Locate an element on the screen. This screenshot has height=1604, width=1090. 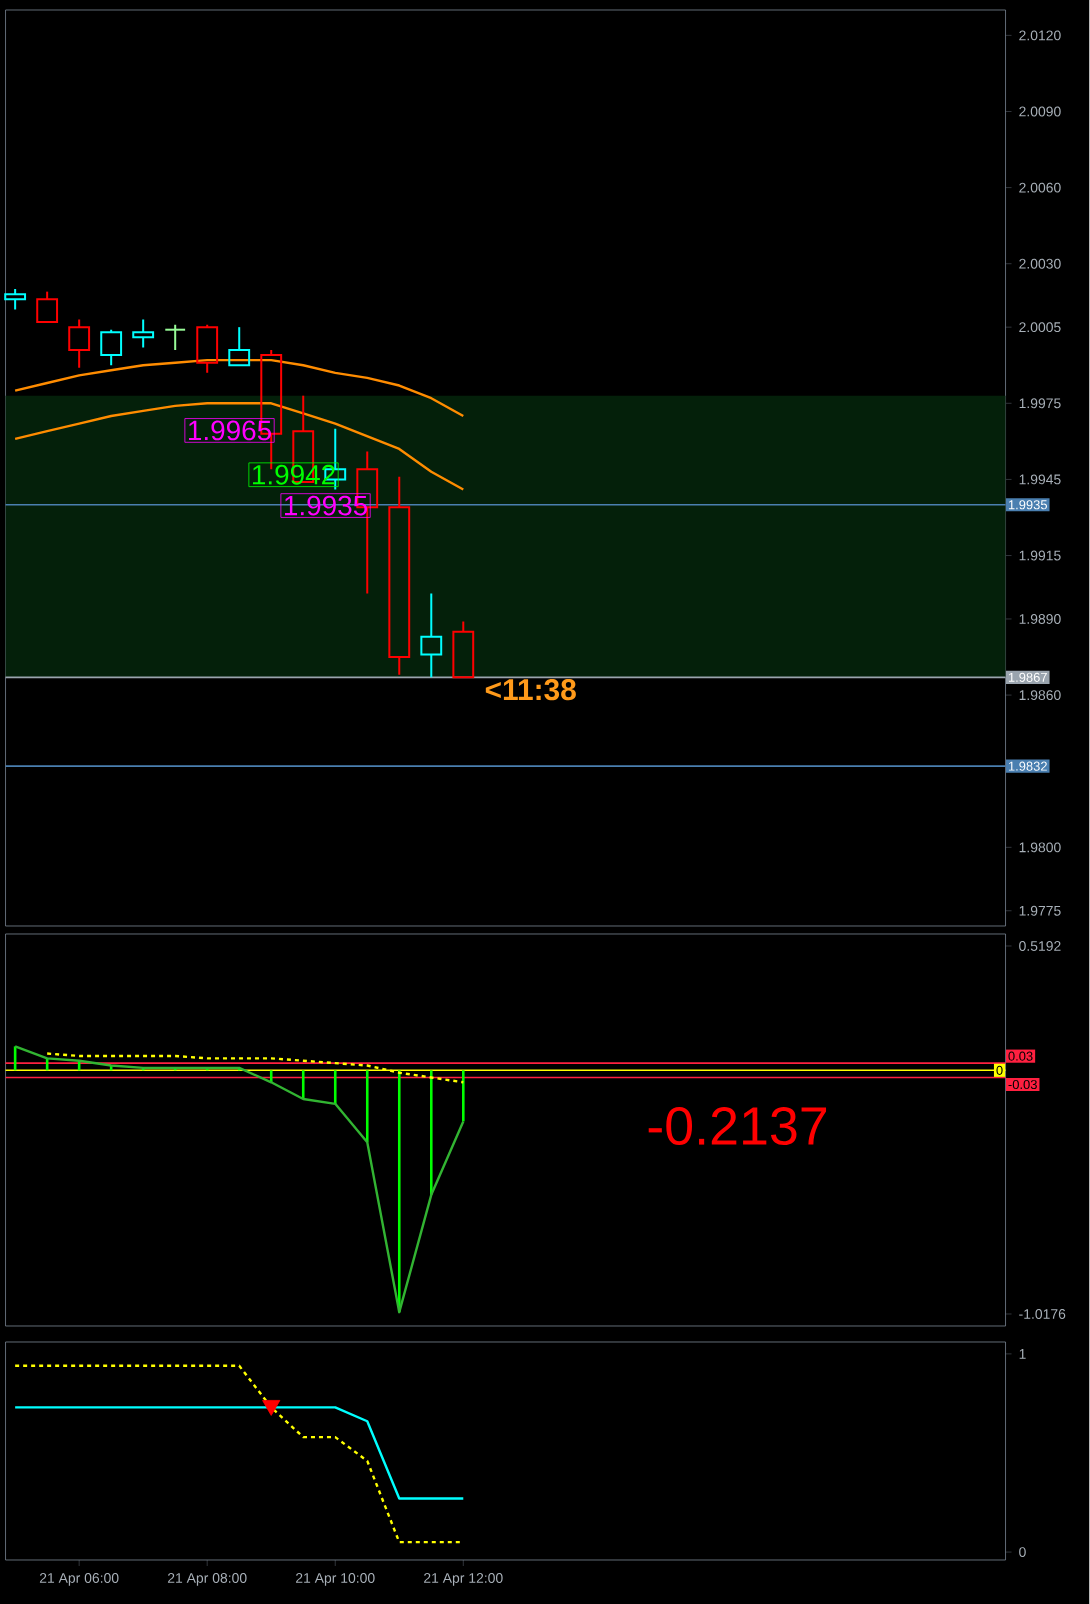
annotation: <11:38 is located at coordinates (531, 690).